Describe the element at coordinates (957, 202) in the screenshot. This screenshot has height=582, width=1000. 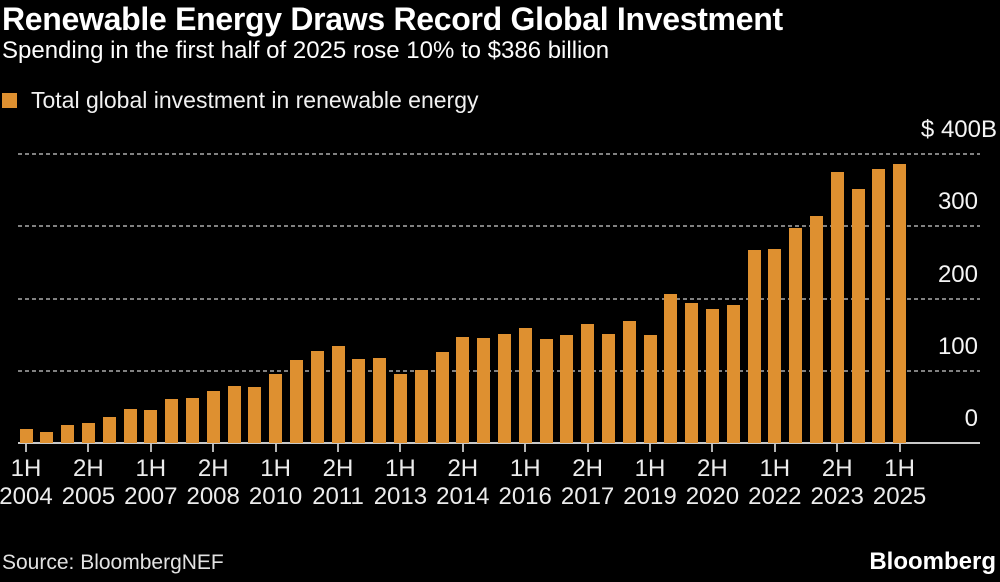
I see `y-tick-label: 300` at that location.